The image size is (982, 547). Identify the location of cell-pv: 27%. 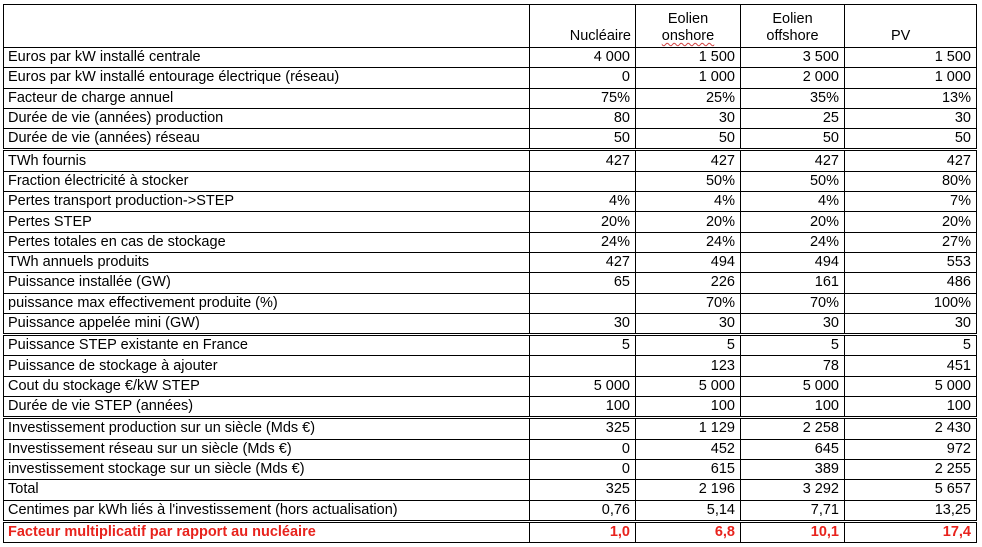
(910, 242).